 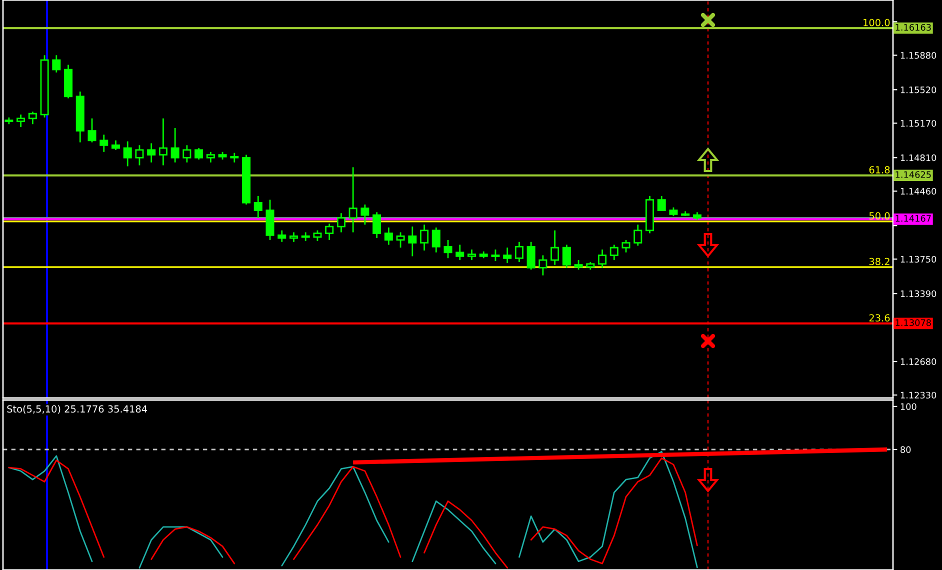 What do you see at coordinates (913, 174) in the screenshot?
I see `ref-line-label: 1.14625` at bounding box center [913, 174].